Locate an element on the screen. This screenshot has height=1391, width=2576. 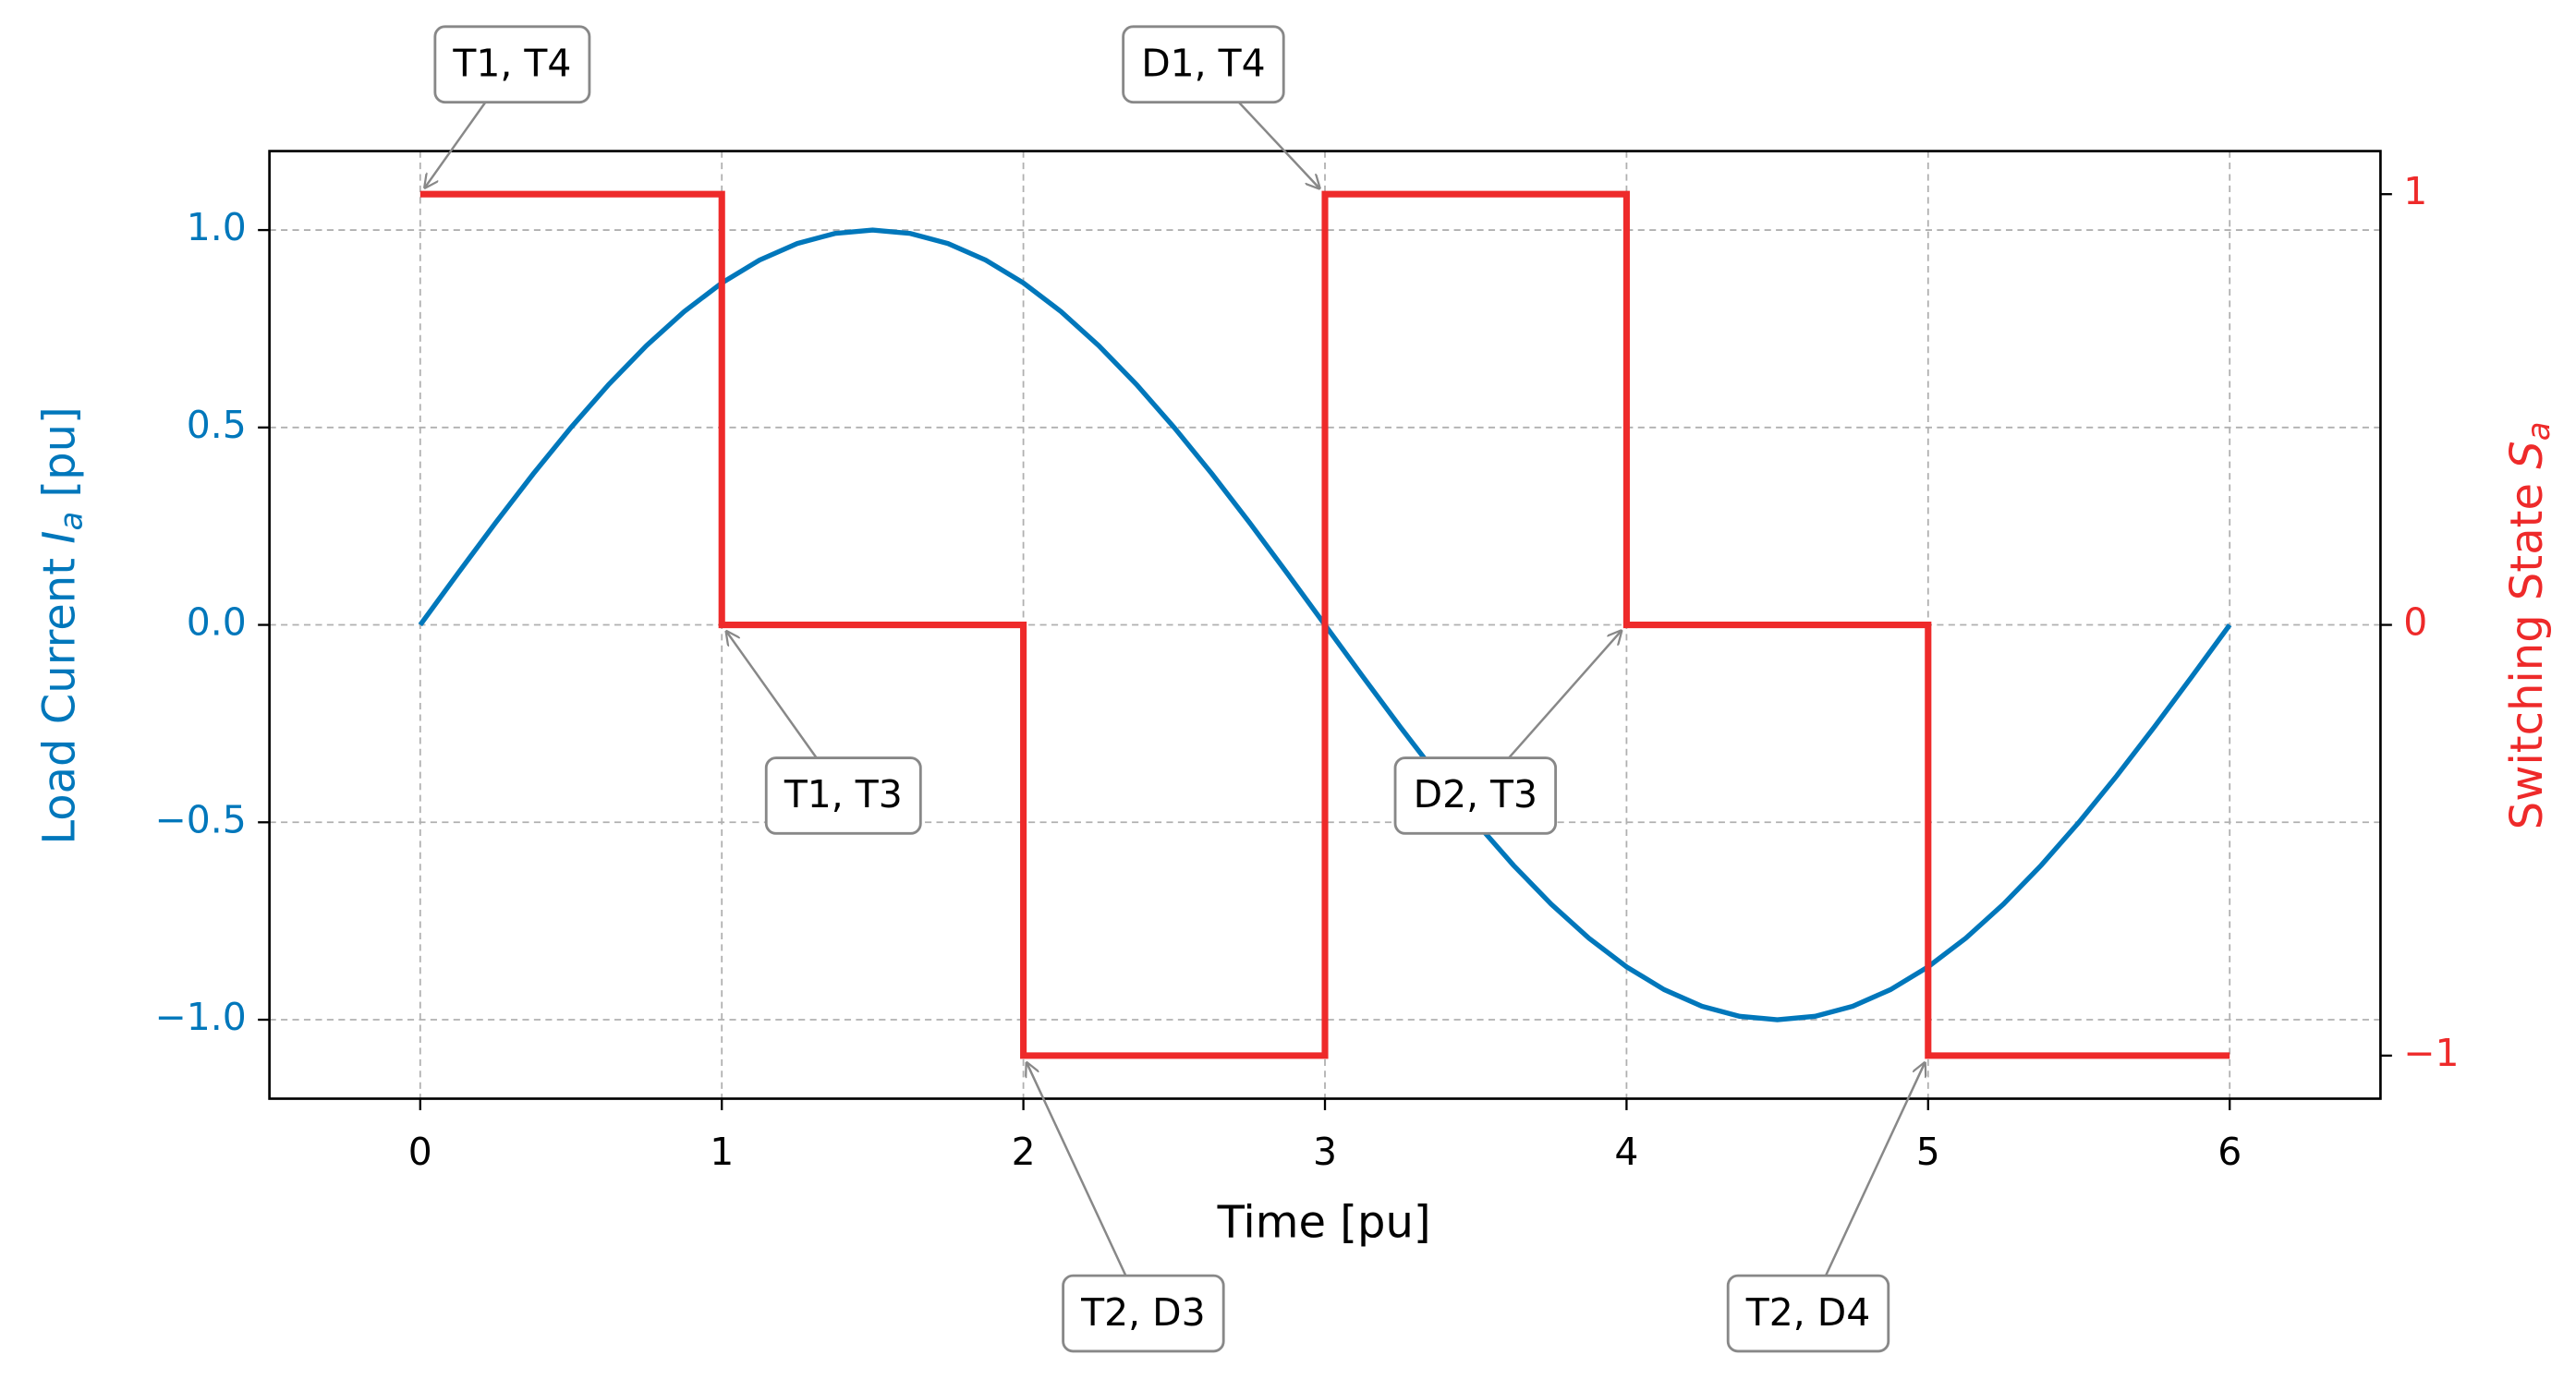
y-tick-label: 0.5 is located at coordinates (217, 425).